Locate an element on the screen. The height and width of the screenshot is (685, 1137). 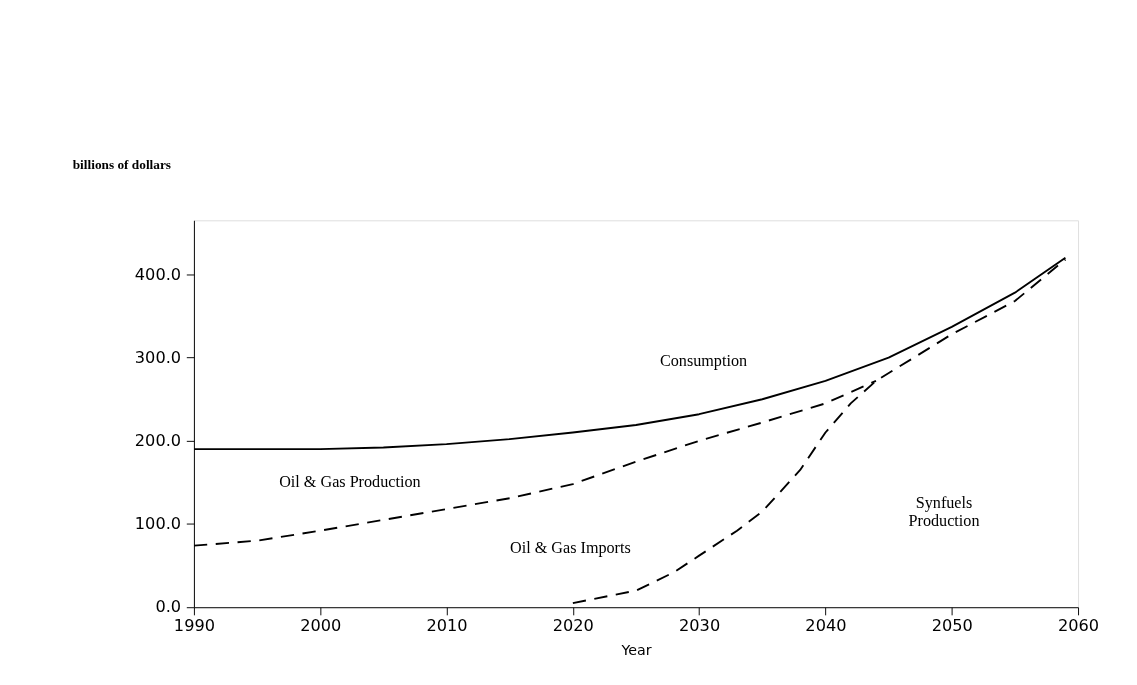
y-tick-label: 300.0 is located at coordinates (158, 357).